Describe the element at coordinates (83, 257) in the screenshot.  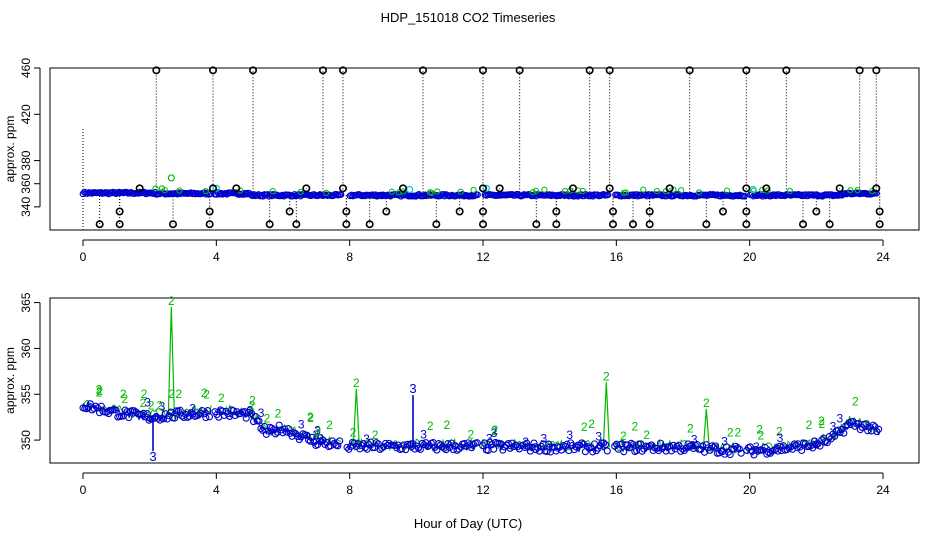
I see `x-tick-label: 0` at that location.